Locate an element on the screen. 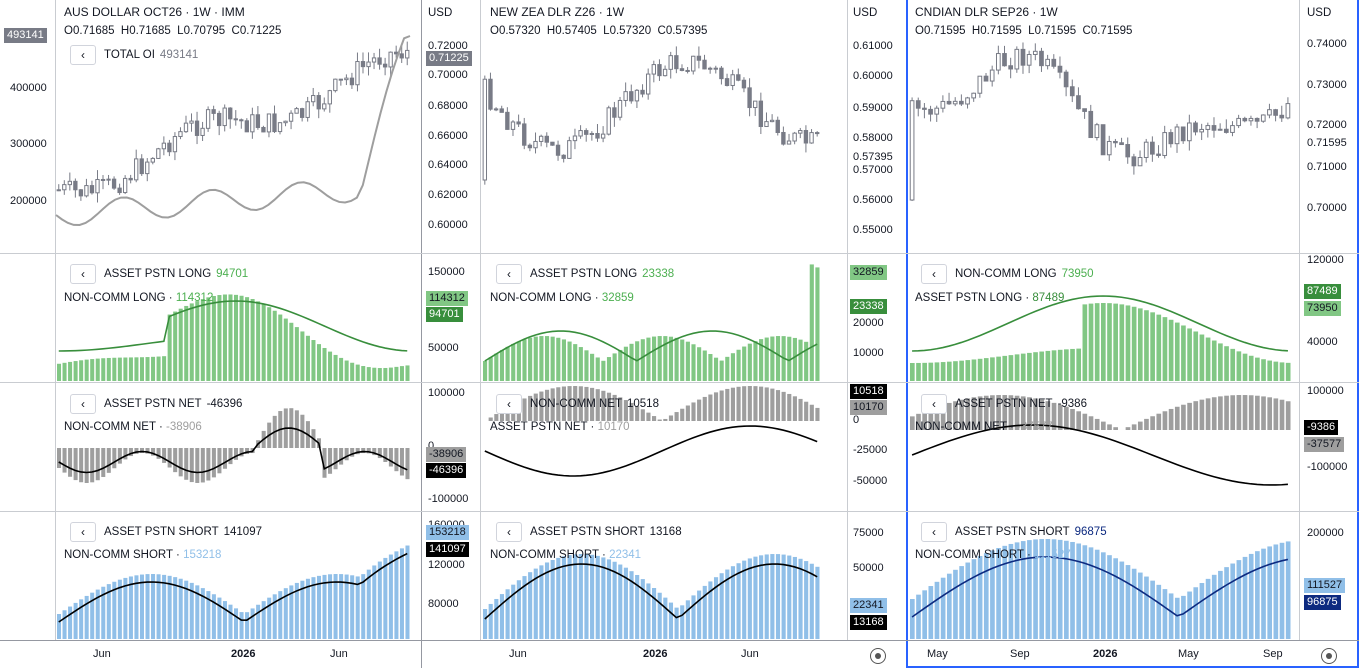 The width and height of the screenshot is (1359, 668). legend-asset-net: ‹ ASSET PSTN NET -9386 is located at coordinates (1004, 404).